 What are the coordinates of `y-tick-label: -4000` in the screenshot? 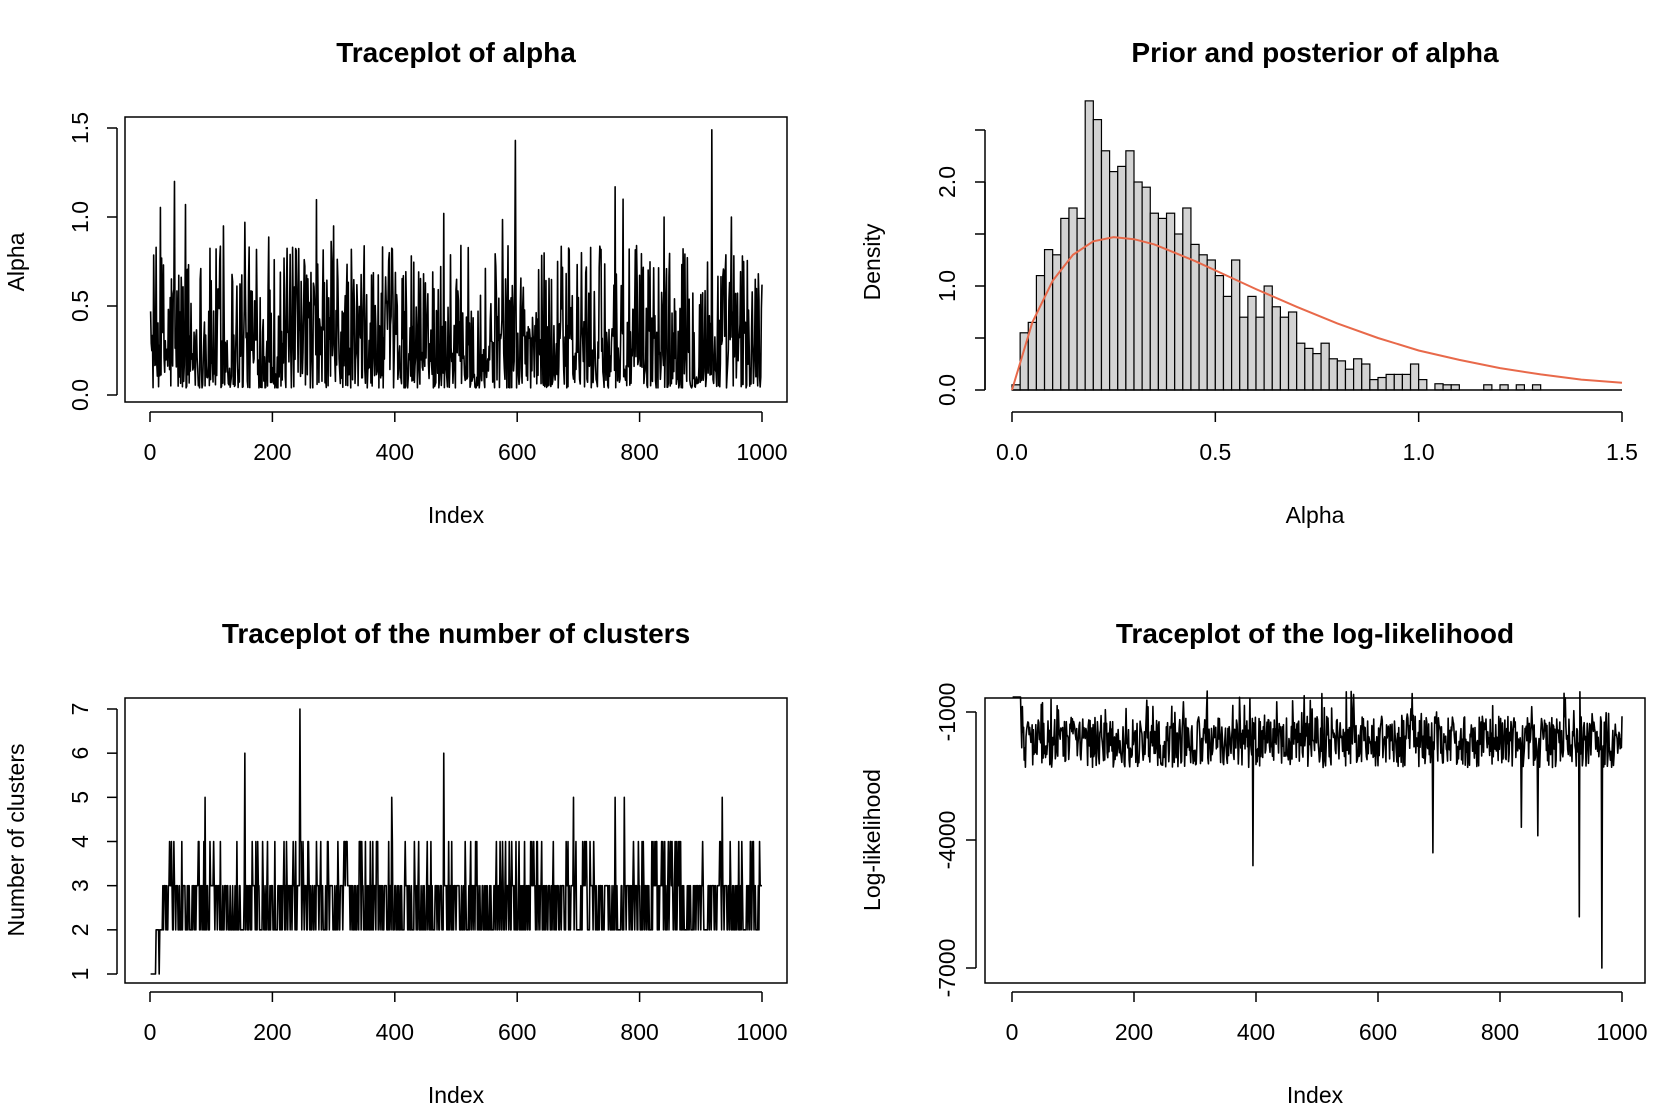 It's located at (947, 840).